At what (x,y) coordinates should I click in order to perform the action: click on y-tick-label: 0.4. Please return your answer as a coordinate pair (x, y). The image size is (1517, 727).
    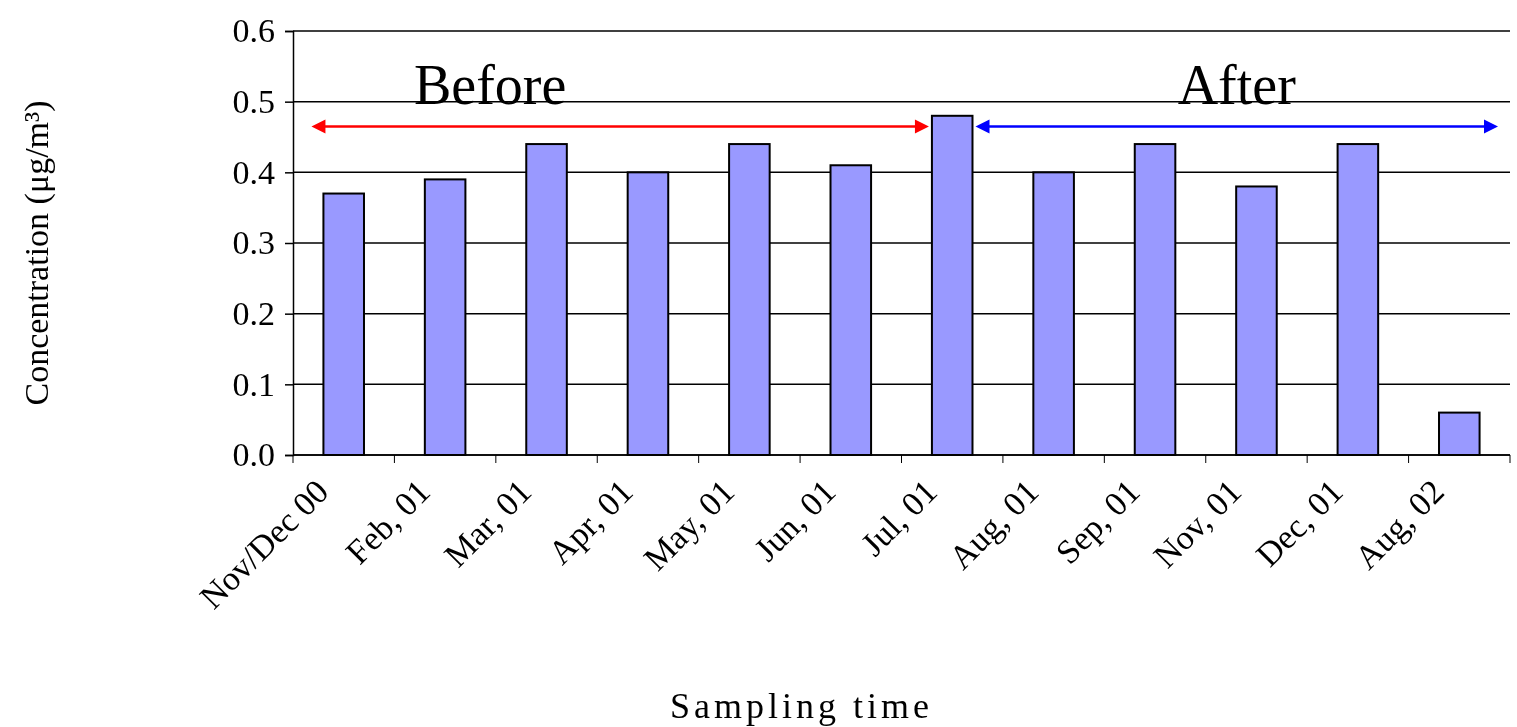
    Looking at the image, I should click on (253, 172).